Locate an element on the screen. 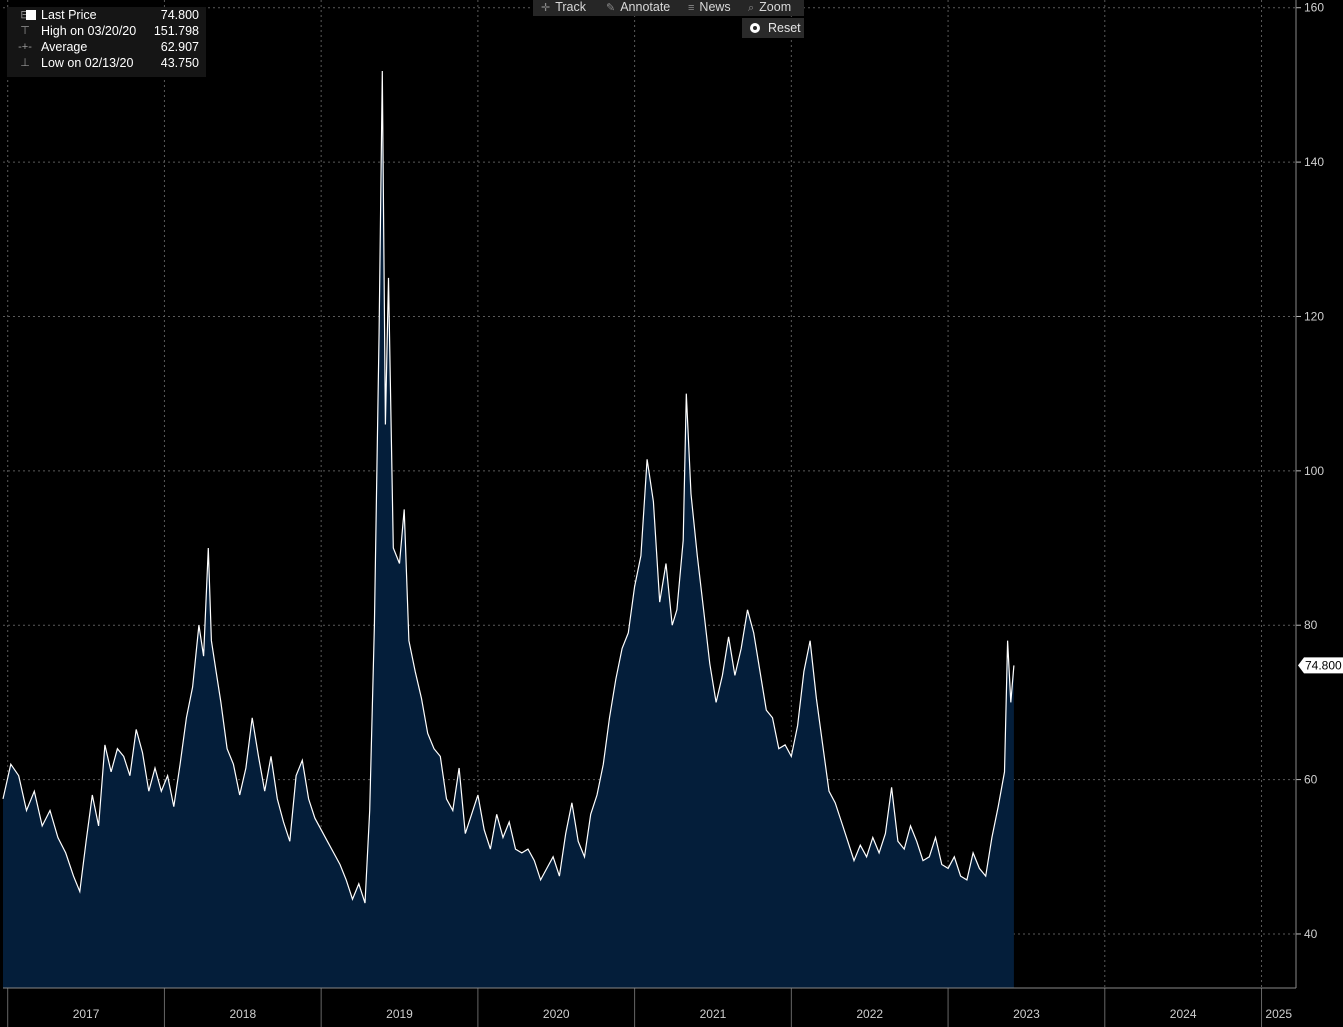 This screenshot has height=1027, width=1343. y-tick-label: 140 is located at coordinates (1314, 162).